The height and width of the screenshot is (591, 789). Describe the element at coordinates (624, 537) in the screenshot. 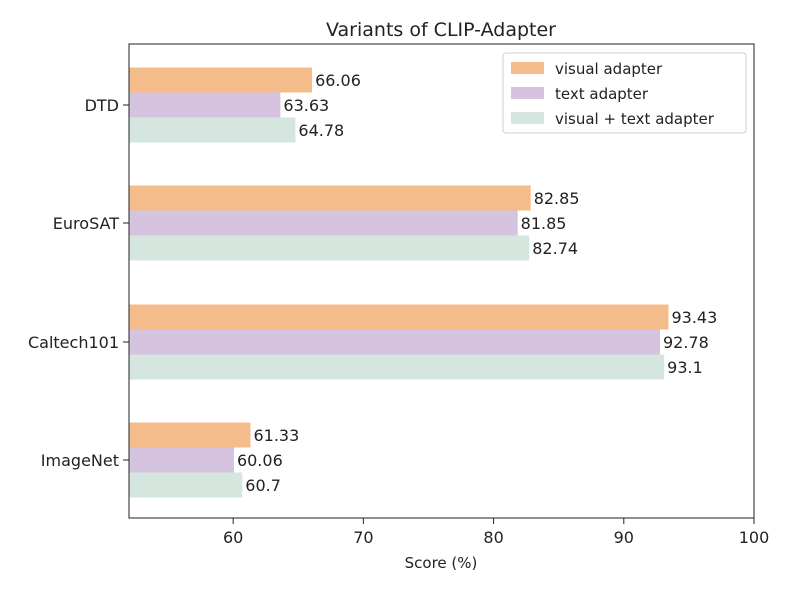

I see `x-tick-label: 90` at that location.